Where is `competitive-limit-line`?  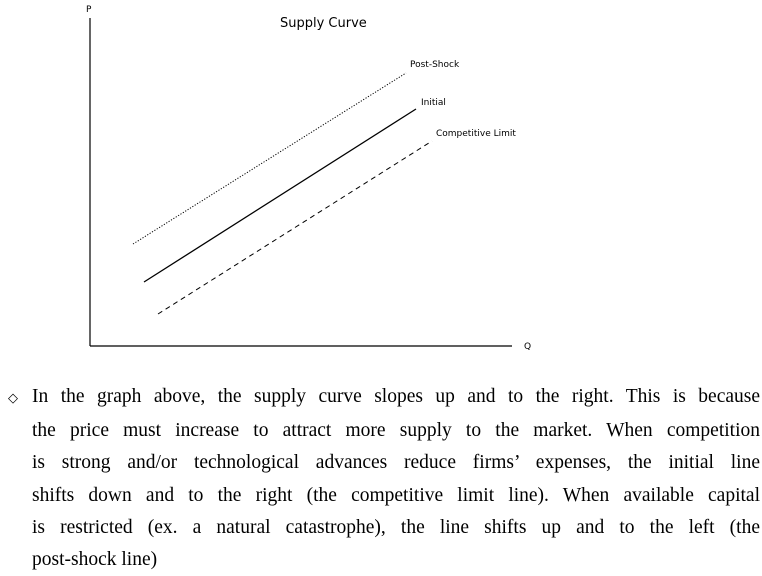
competitive-limit-line is located at coordinates (295, 227).